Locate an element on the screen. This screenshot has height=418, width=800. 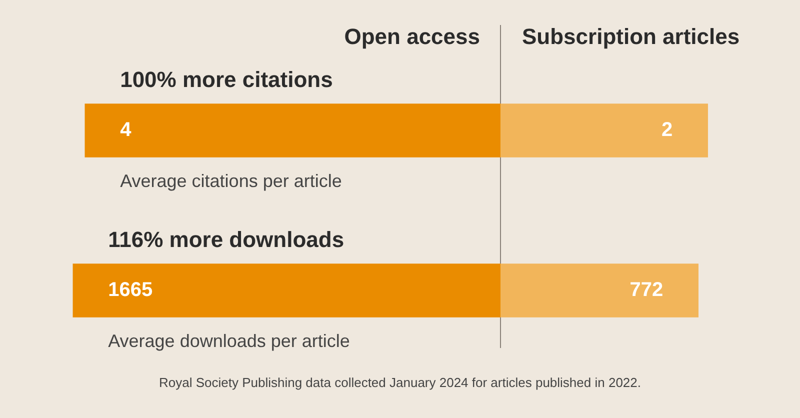
text: Open access is located at coordinates (412, 37).